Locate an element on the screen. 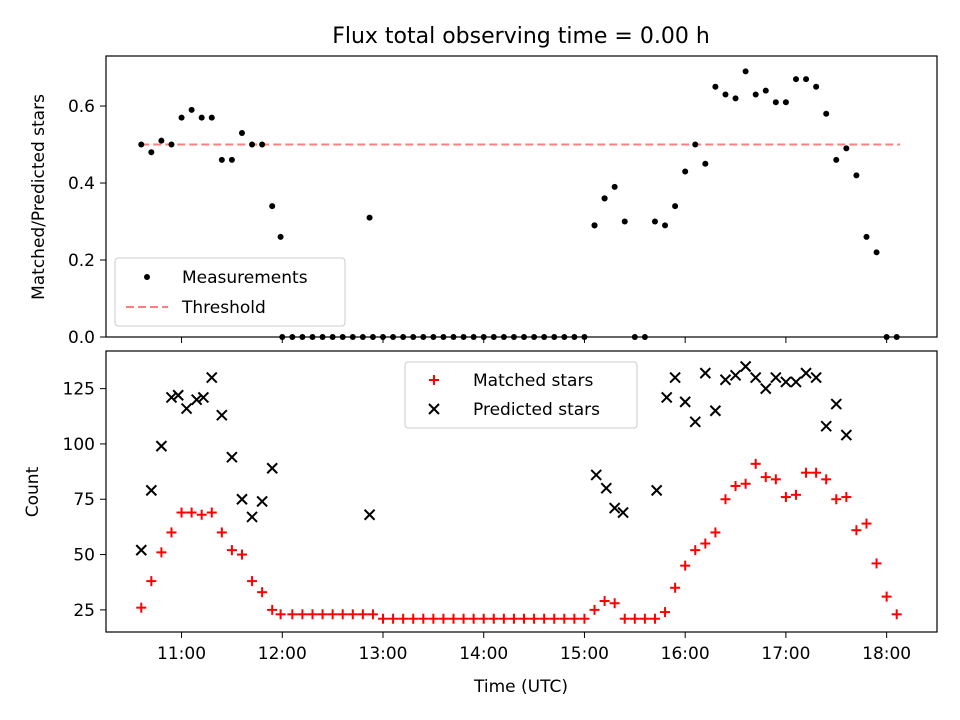 This screenshot has height=720, width=960. bottom-y-tick-label-0: 25 is located at coordinates (84, 611).